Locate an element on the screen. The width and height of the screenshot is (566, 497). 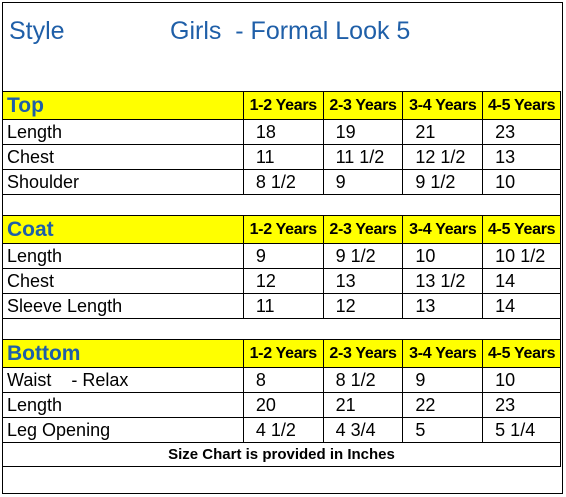
table-row: Sleeve Length 11 12 13 14 is located at coordinates (281, 306).